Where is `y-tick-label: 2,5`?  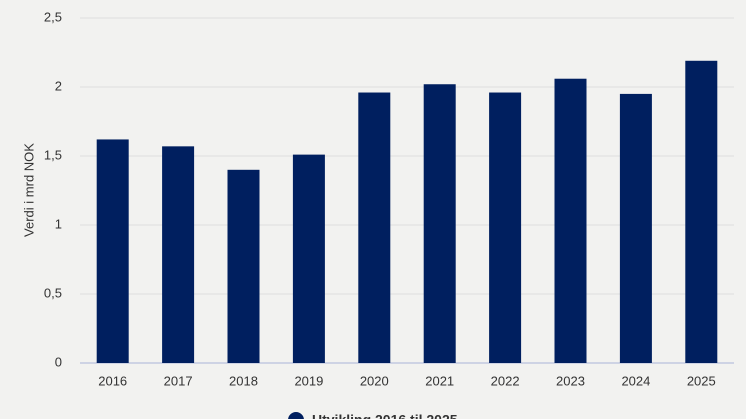 y-tick-label: 2,5 is located at coordinates (53, 16).